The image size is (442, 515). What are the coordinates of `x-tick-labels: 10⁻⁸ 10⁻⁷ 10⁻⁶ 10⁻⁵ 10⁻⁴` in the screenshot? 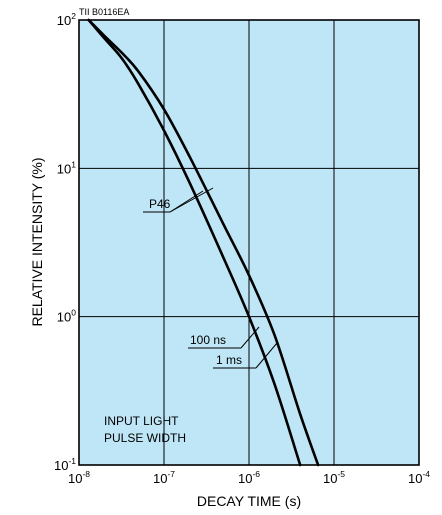 It's located at (249, 477).